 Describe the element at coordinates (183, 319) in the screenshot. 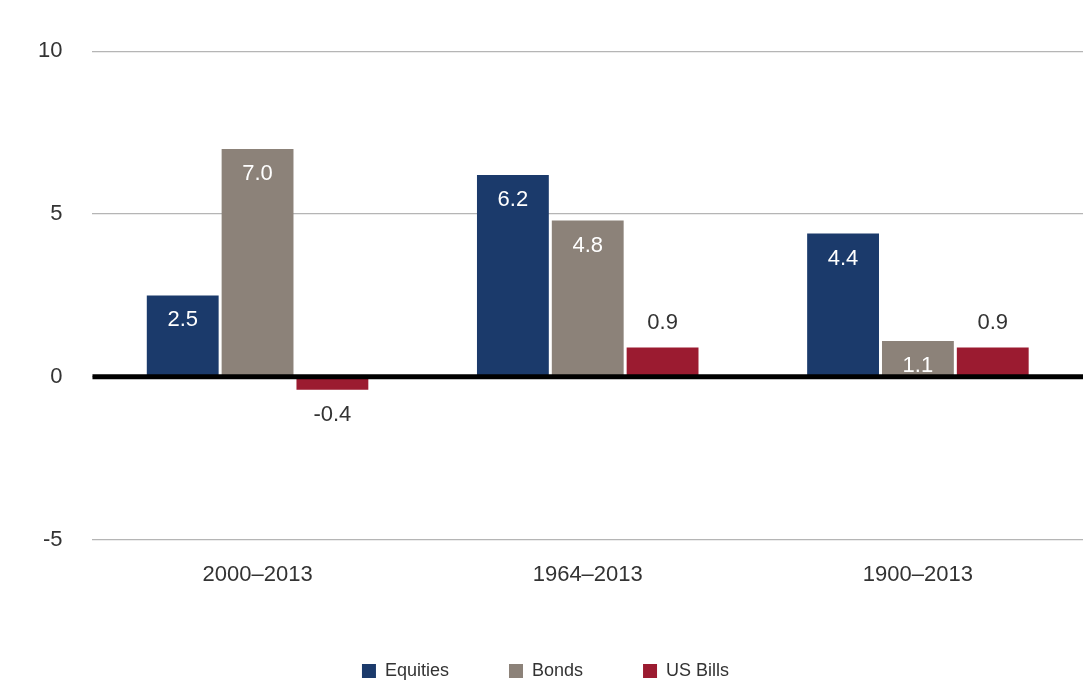

I see `data-label: 2.5` at that location.